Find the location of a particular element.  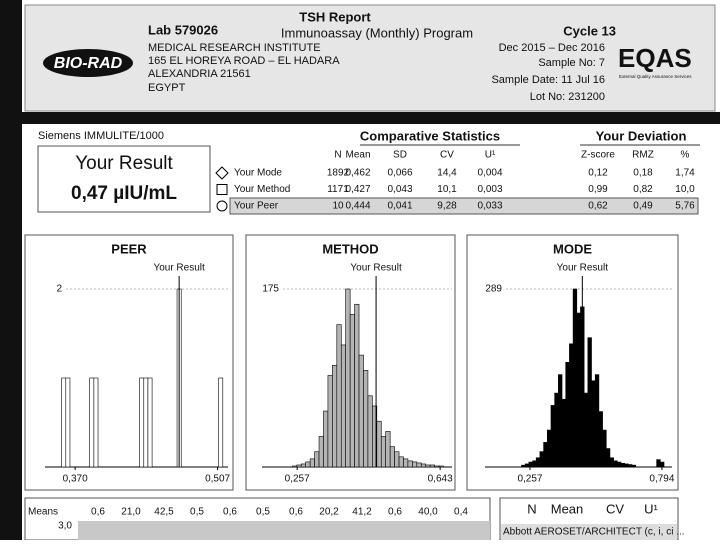

x-tick-label: 0,257 is located at coordinates (529, 479).